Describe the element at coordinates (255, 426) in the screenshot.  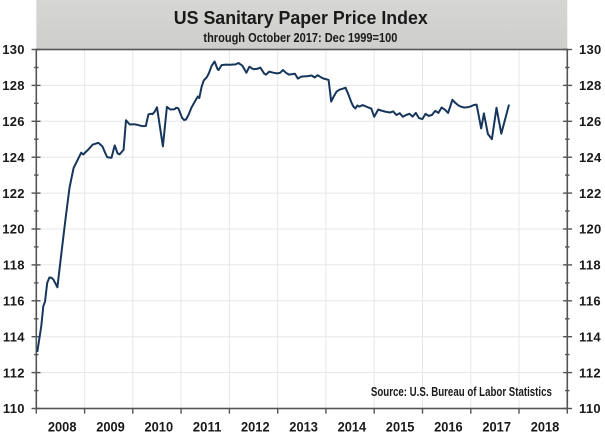
I see `svg-text: 2012` at that location.